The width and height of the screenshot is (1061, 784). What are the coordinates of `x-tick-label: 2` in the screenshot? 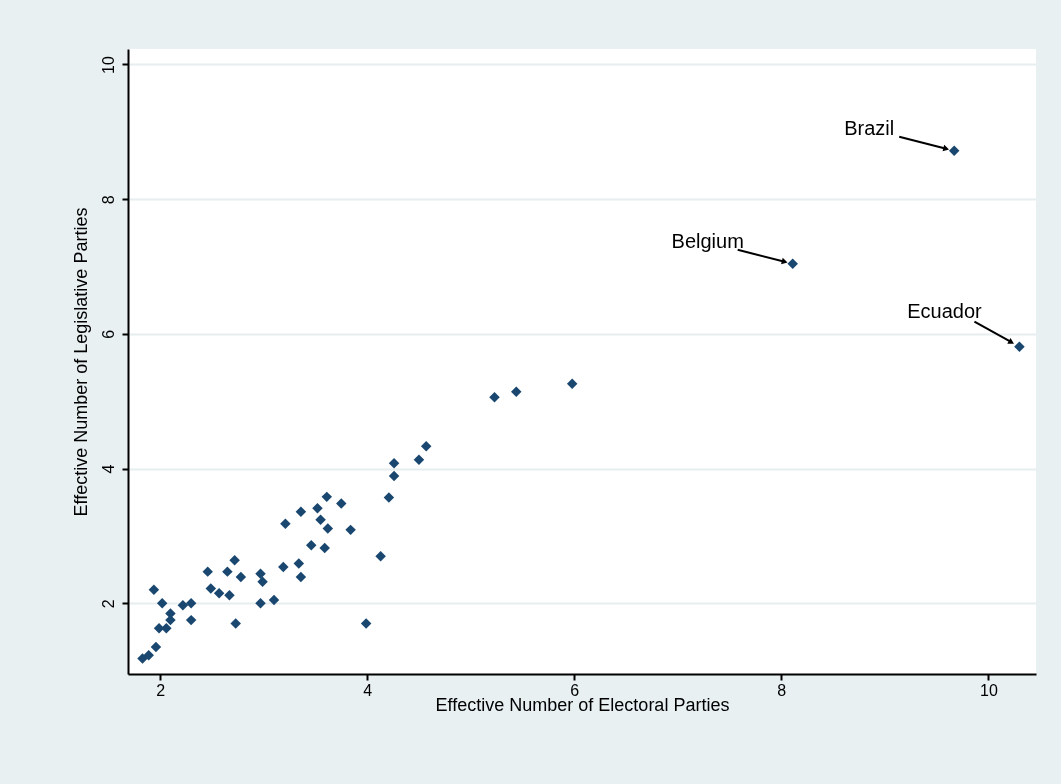 It's located at (161, 690).